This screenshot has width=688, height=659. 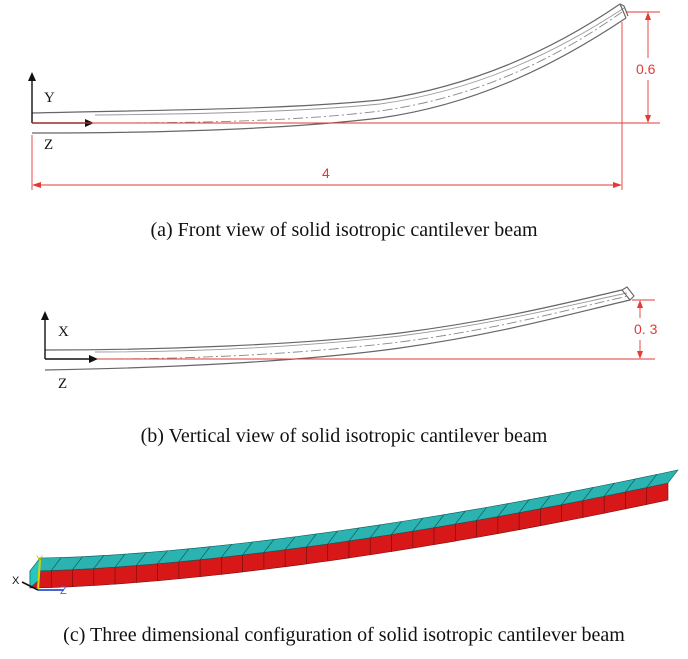 I want to click on vertical-view-z-arrow-icon, so click(x=93, y=359).